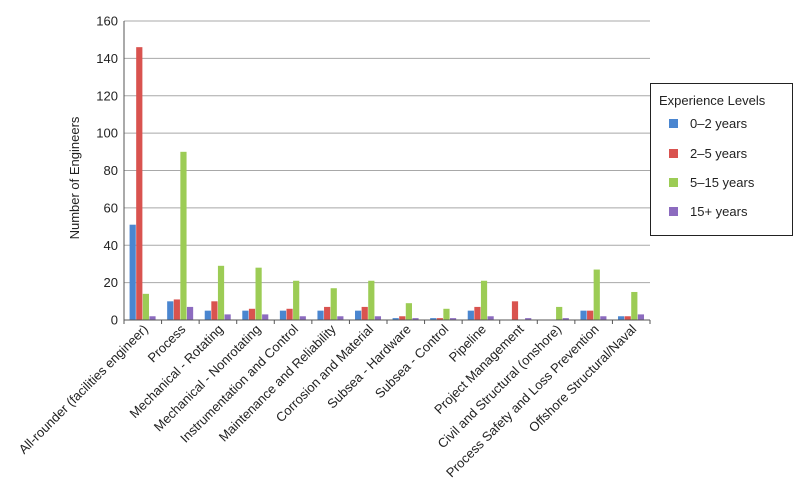 This screenshot has height=498, width=800. Describe the element at coordinates (107, 95) in the screenshot. I see `y-tick-label: 120` at that location.